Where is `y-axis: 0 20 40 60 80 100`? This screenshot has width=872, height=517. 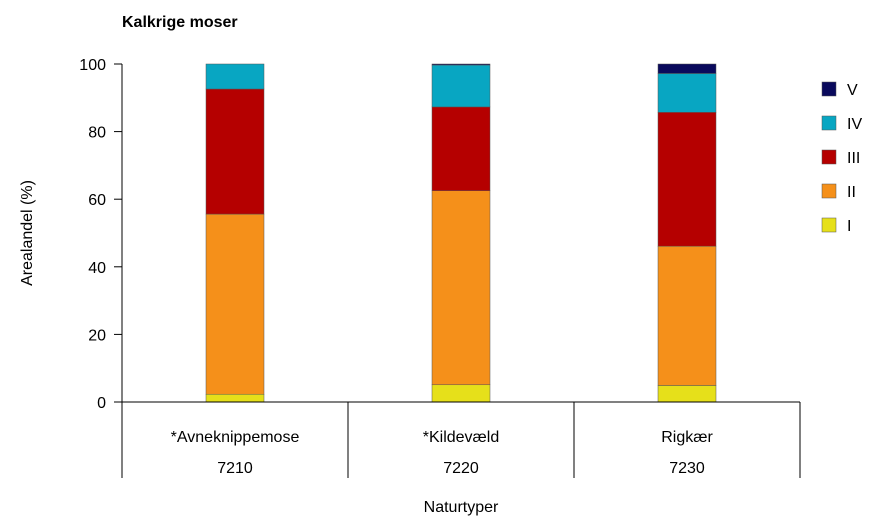 y-axis: 0 20 40 60 80 100 is located at coordinates (101, 234).